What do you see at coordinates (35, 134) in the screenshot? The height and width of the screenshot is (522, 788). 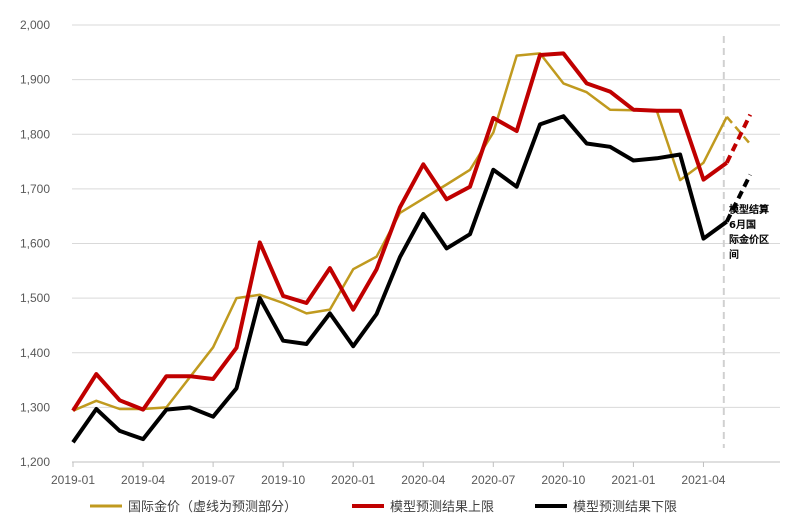 I see `y-tick-label: 1,800` at bounding box center [35, 134].